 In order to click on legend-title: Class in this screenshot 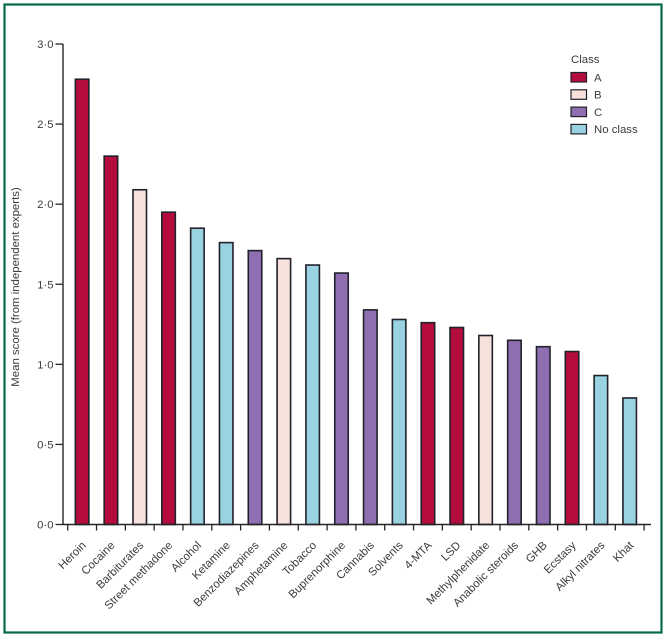, I will do `click(585, 60)`.